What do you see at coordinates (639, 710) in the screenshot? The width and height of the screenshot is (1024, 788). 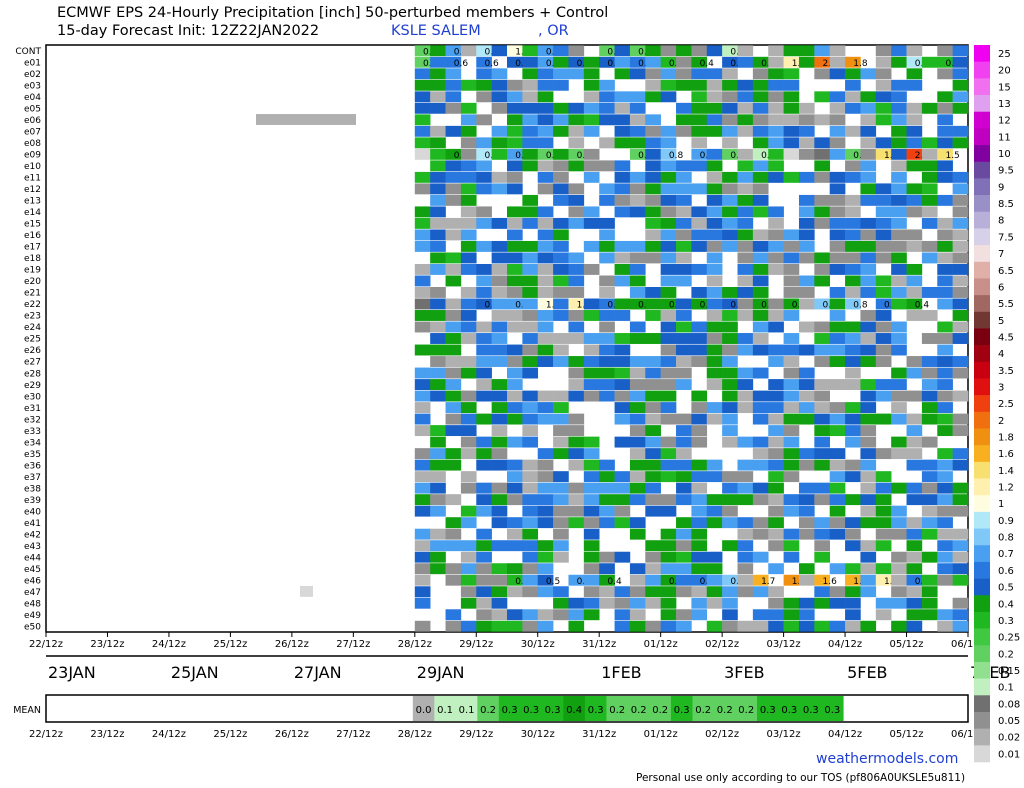 I see `mean-value: 0.2` at bounding box center [639, 710].